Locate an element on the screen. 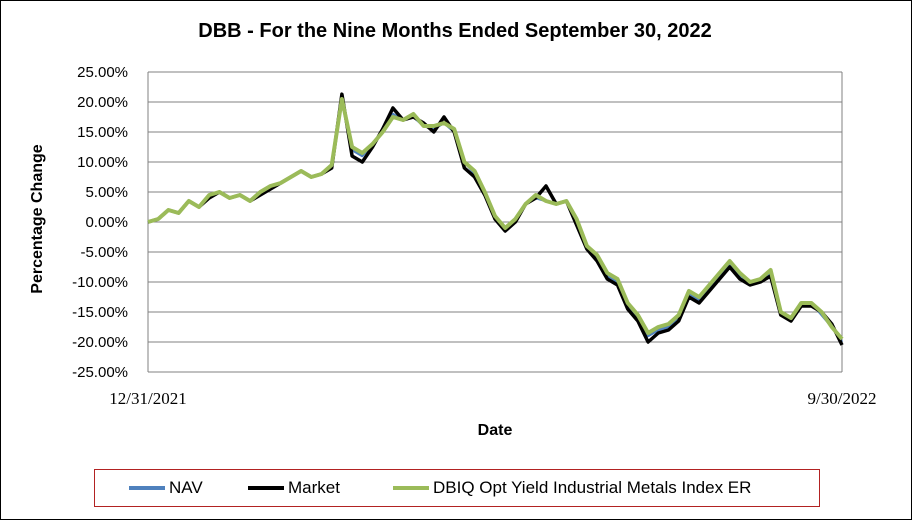 Image resolution: width=912 pixels, height=520 pixels. legend-swatch-market is located at coordinates (266, 488).